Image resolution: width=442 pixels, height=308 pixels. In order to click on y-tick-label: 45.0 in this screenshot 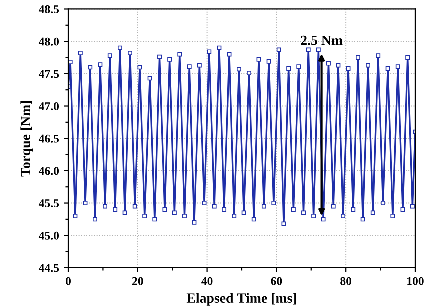, I will do `click(49, 236)`.